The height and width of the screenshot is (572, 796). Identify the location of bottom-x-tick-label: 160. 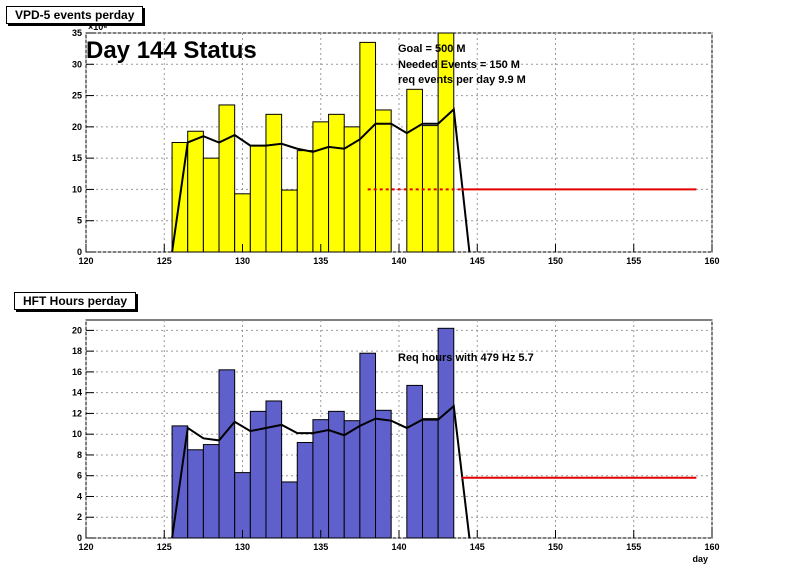
(711, 547).